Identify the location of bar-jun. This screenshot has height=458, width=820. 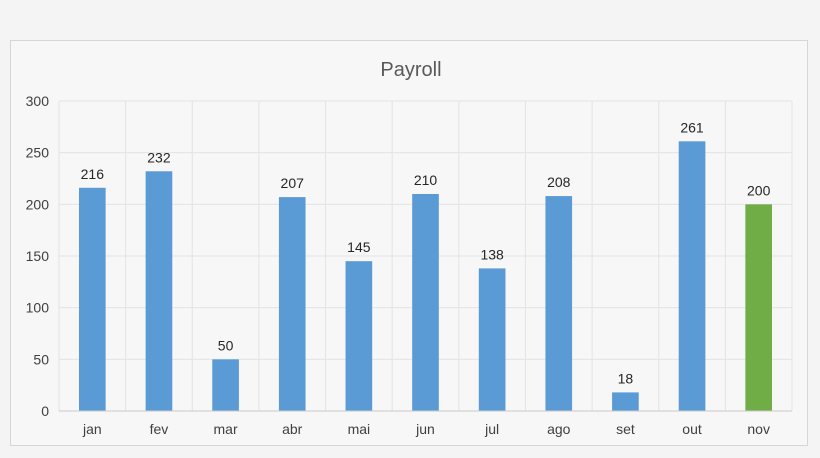
(425, 302).